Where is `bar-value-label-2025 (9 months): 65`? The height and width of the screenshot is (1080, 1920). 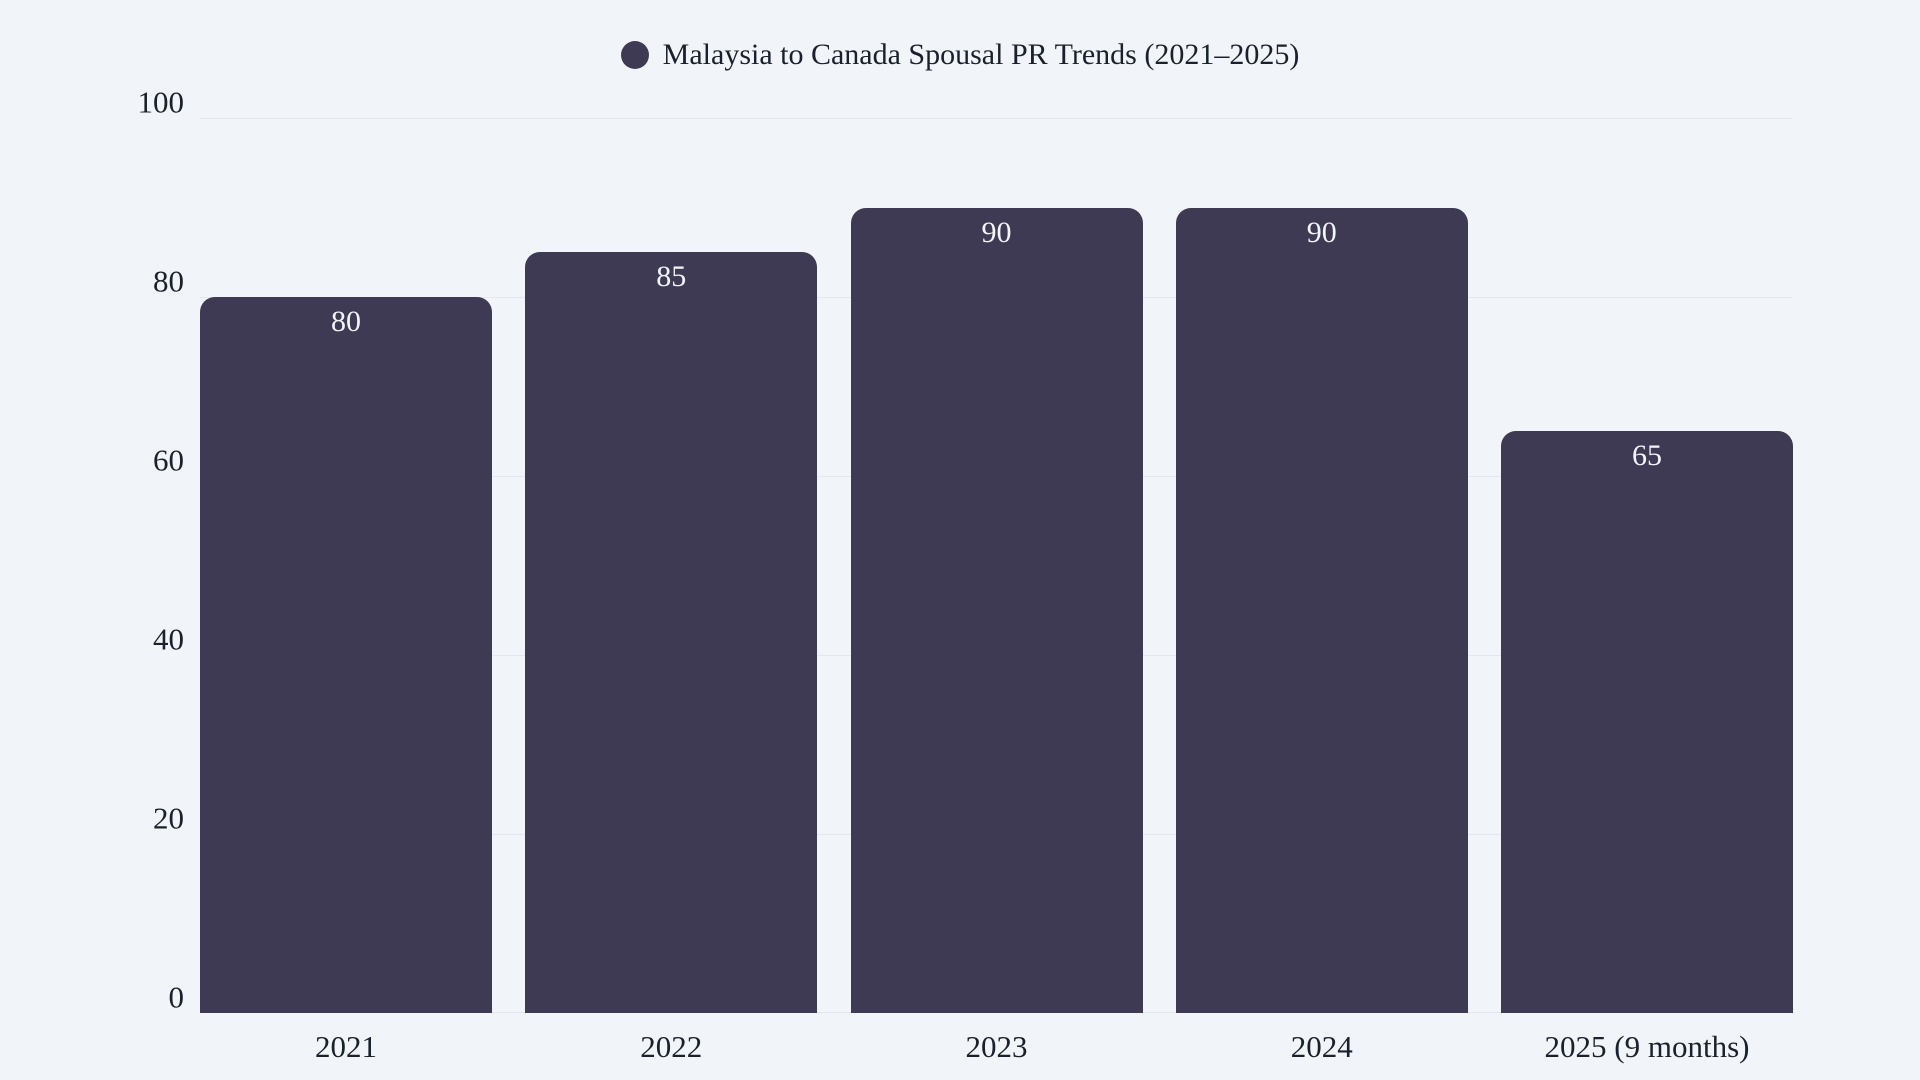
bar-value-label-2025 (9 months): 65 is located at coordinates (1647, 456).